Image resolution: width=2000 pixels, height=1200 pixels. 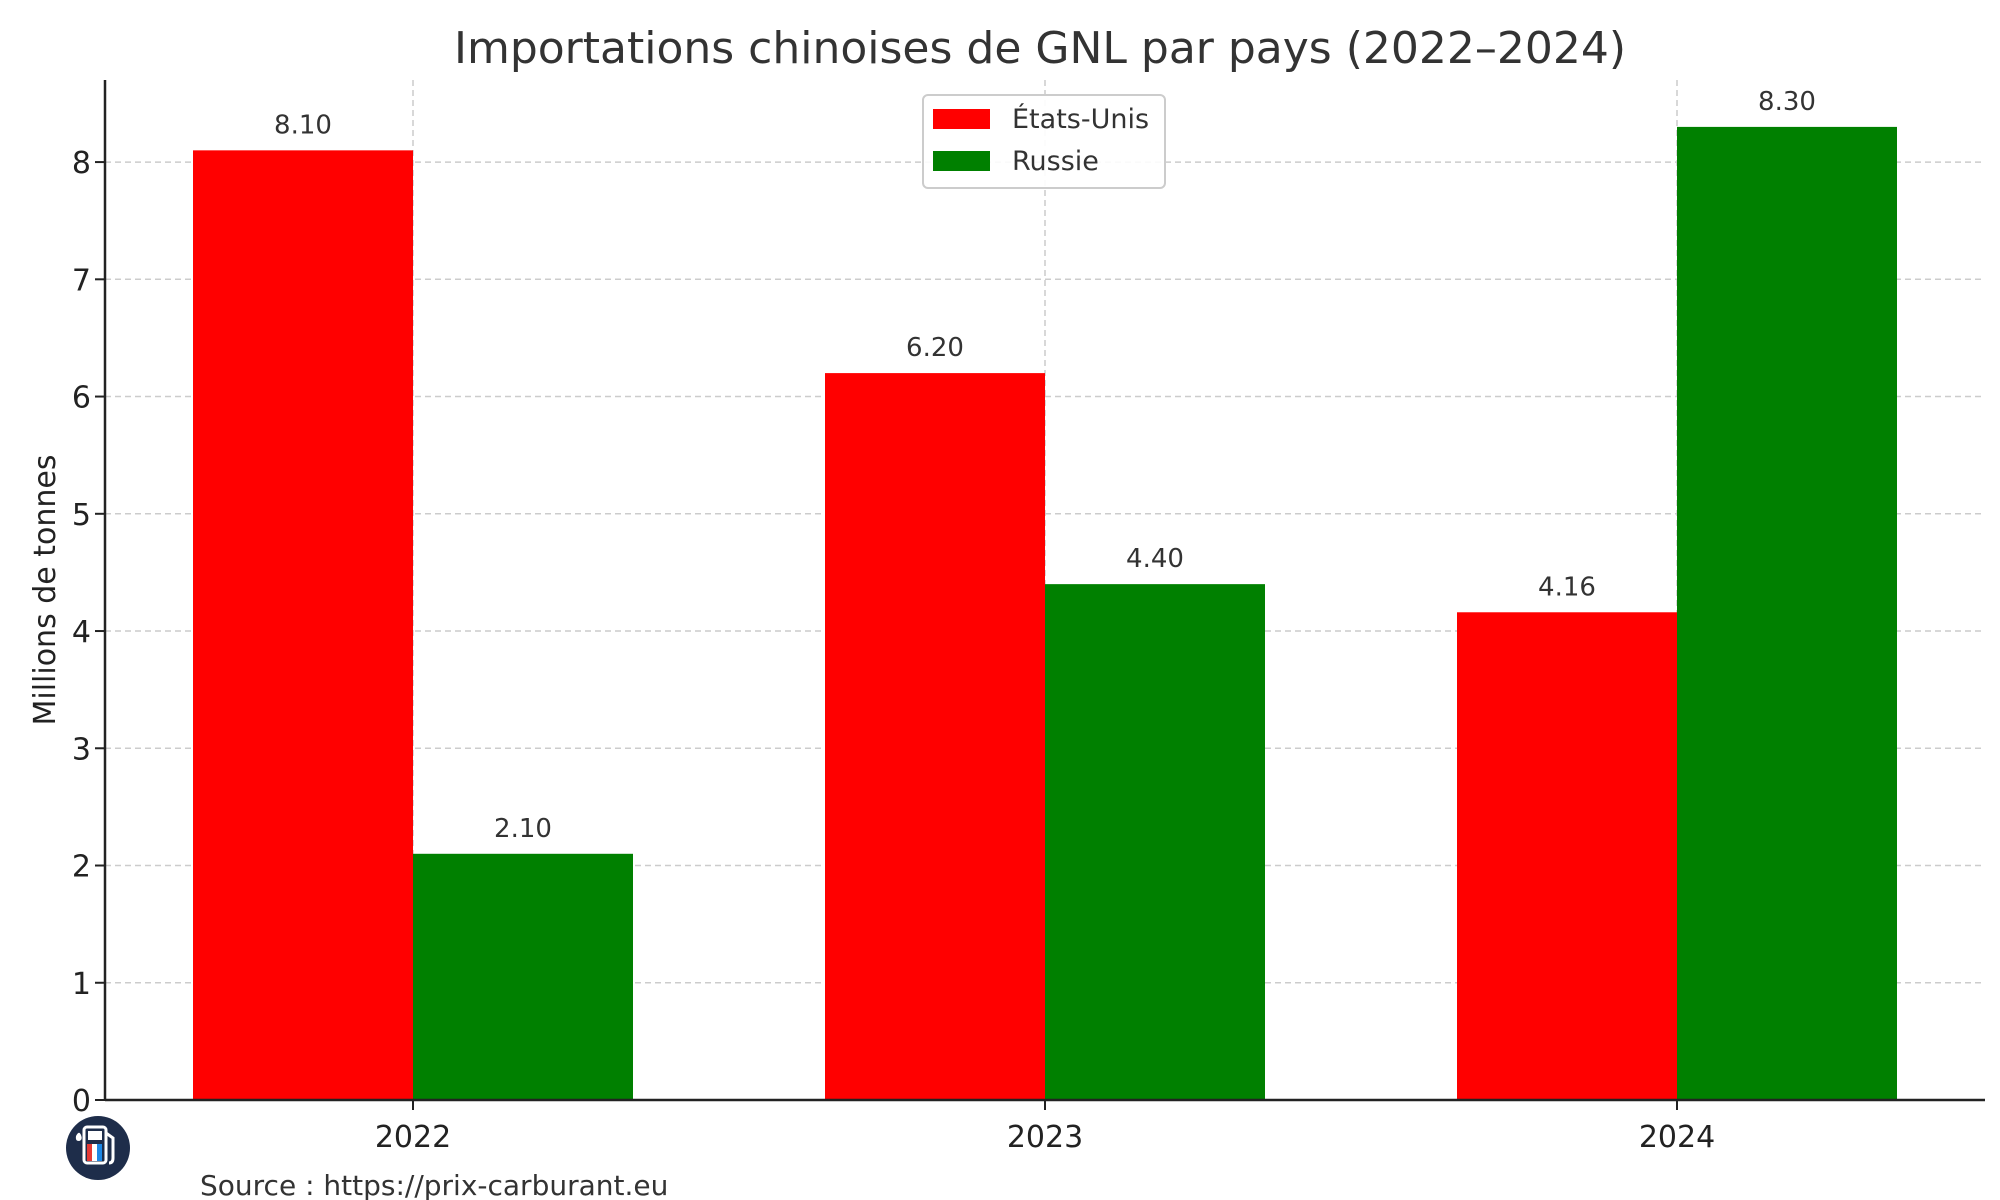 I want to click on y-tick-label: 6, so click(x=81, y=398).